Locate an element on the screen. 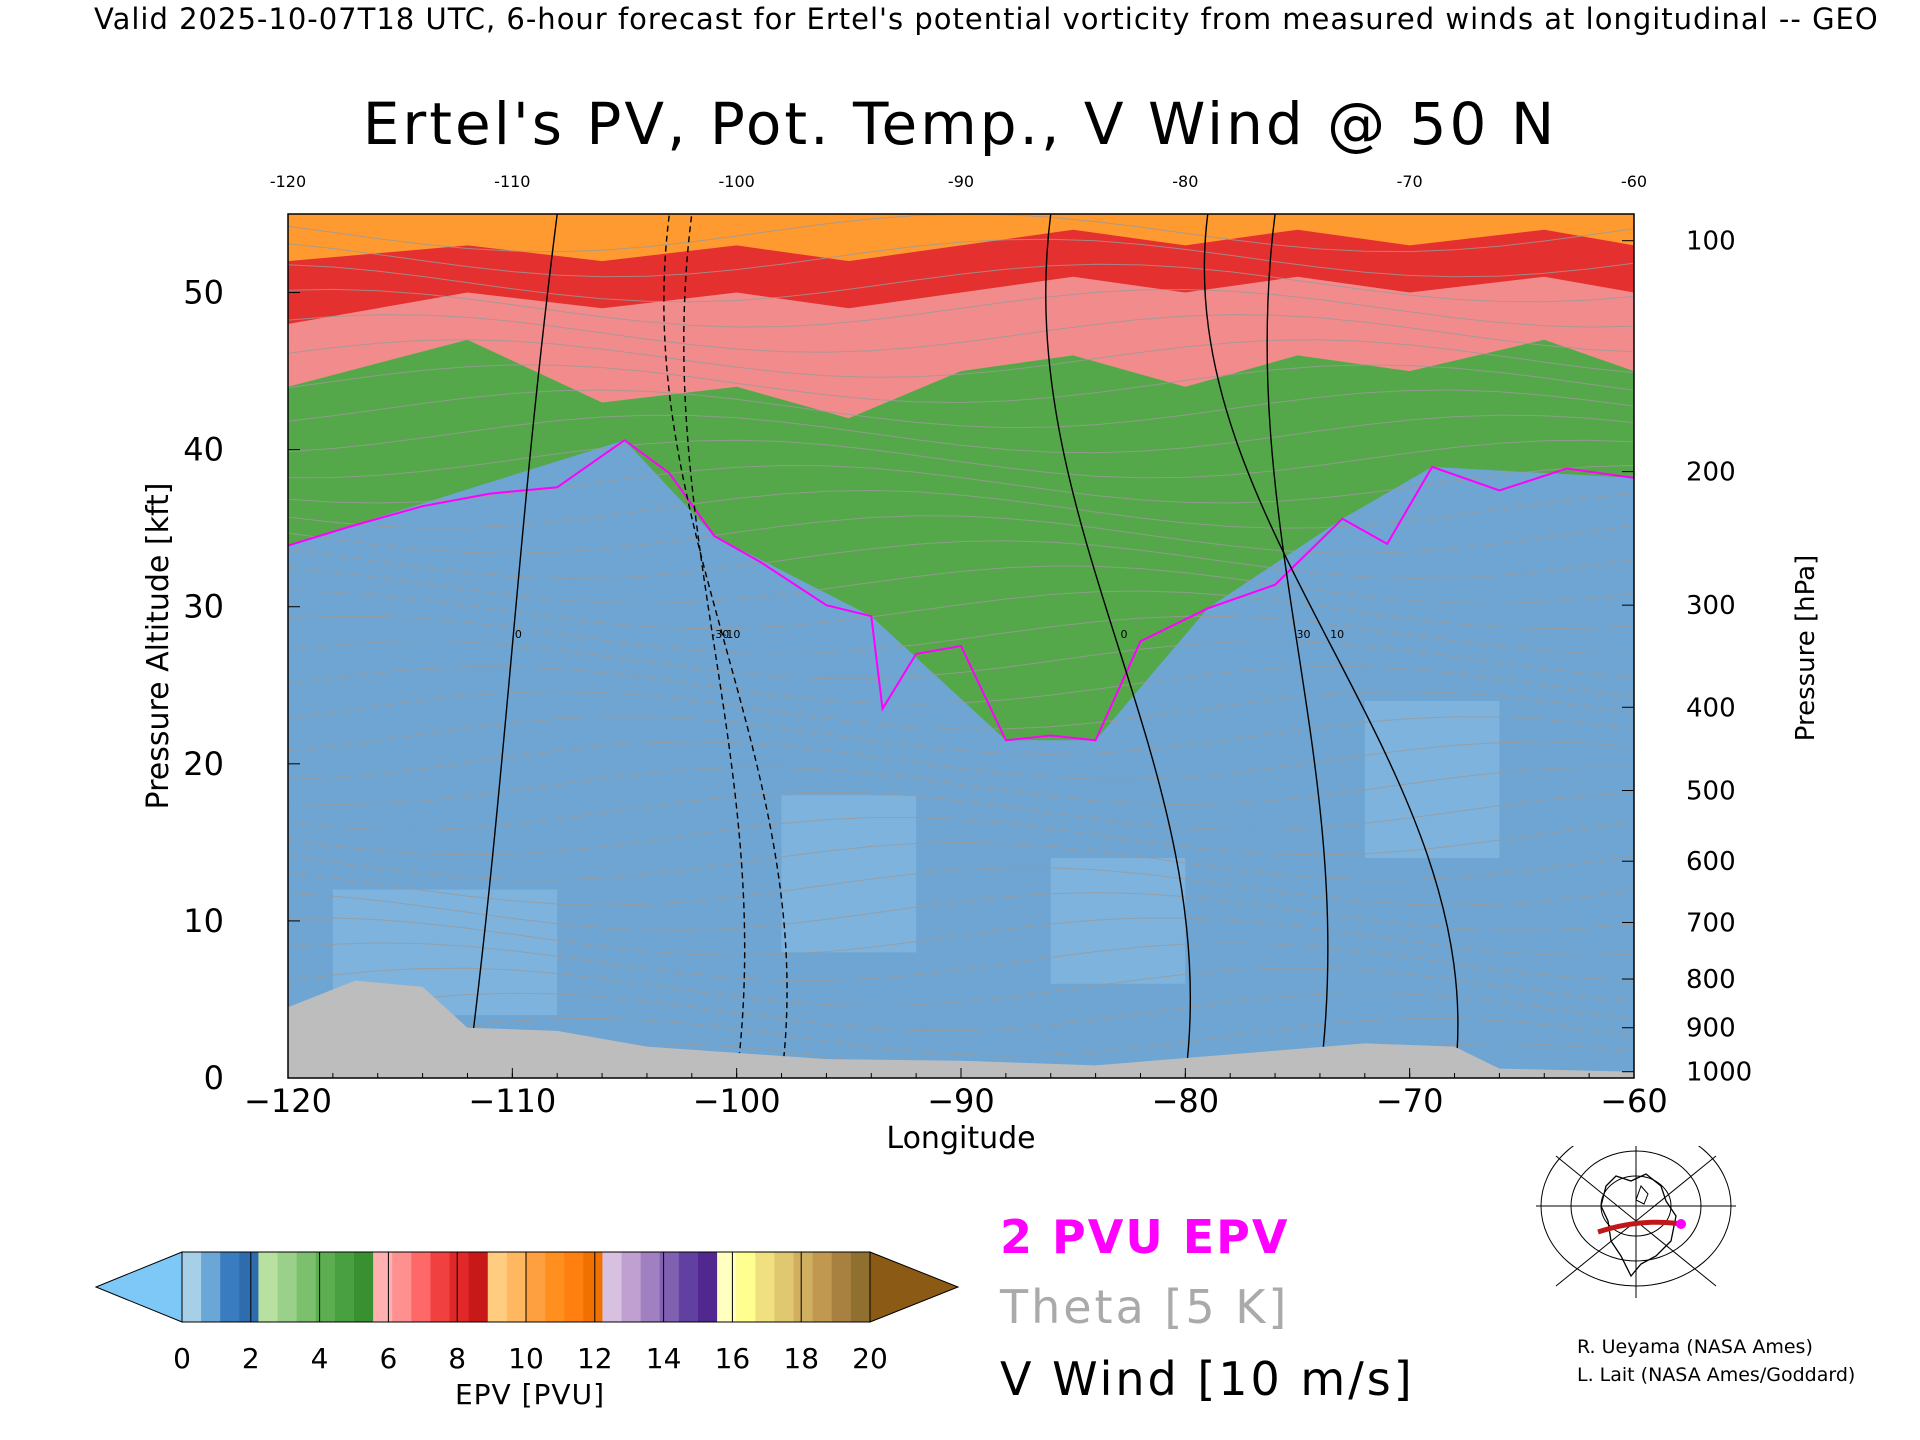  pressure-tick-label: 500 is located at coordinates (1711, 792).